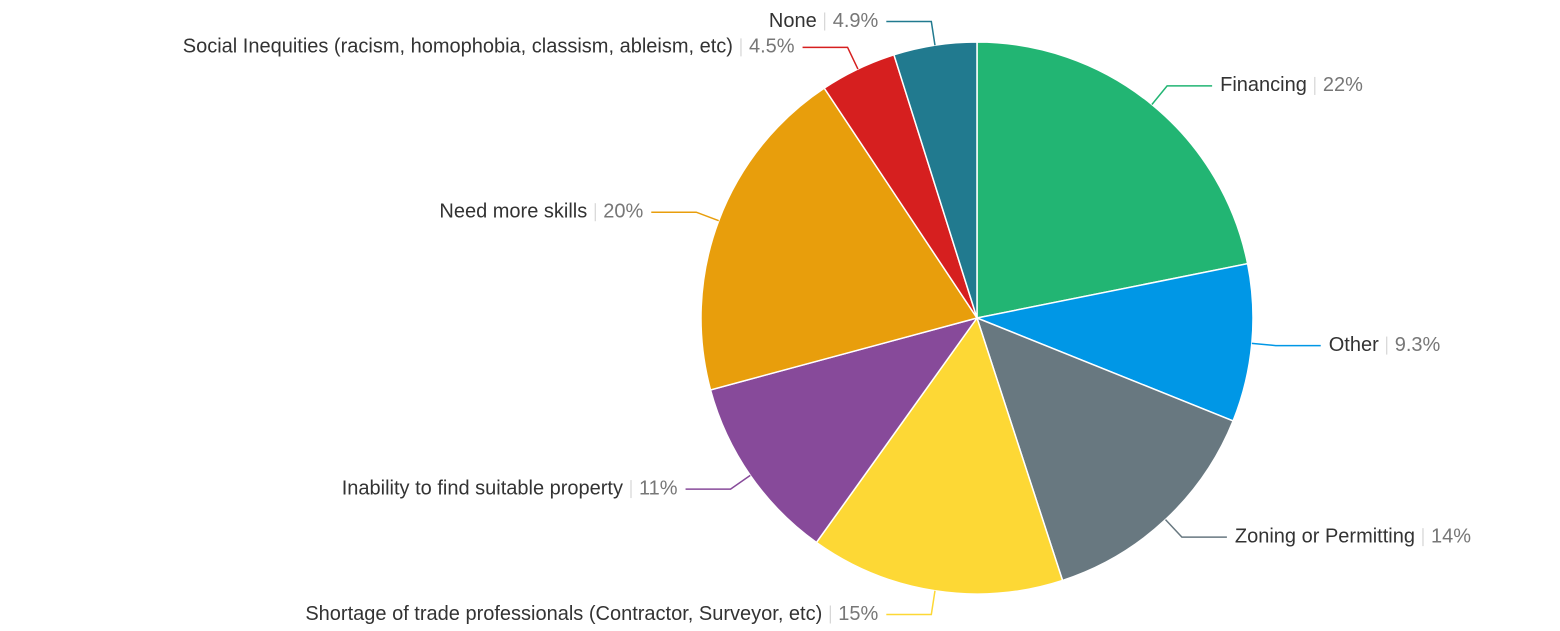  Describe the element at coordinates (1263, 85) in the screenshot. I see `slice-label: Financing` at that location.